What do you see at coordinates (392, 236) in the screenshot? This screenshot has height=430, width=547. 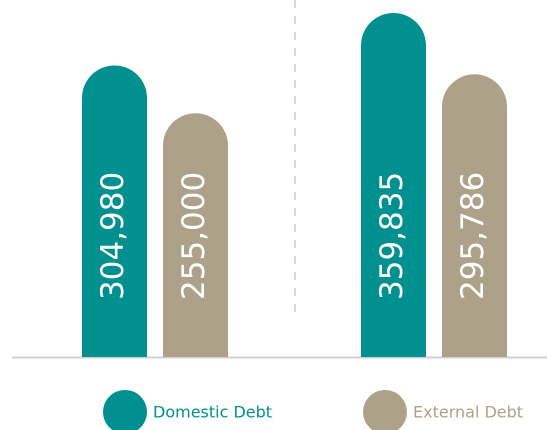 I see `value-label: 359,835` at bounding box center [392, 236].